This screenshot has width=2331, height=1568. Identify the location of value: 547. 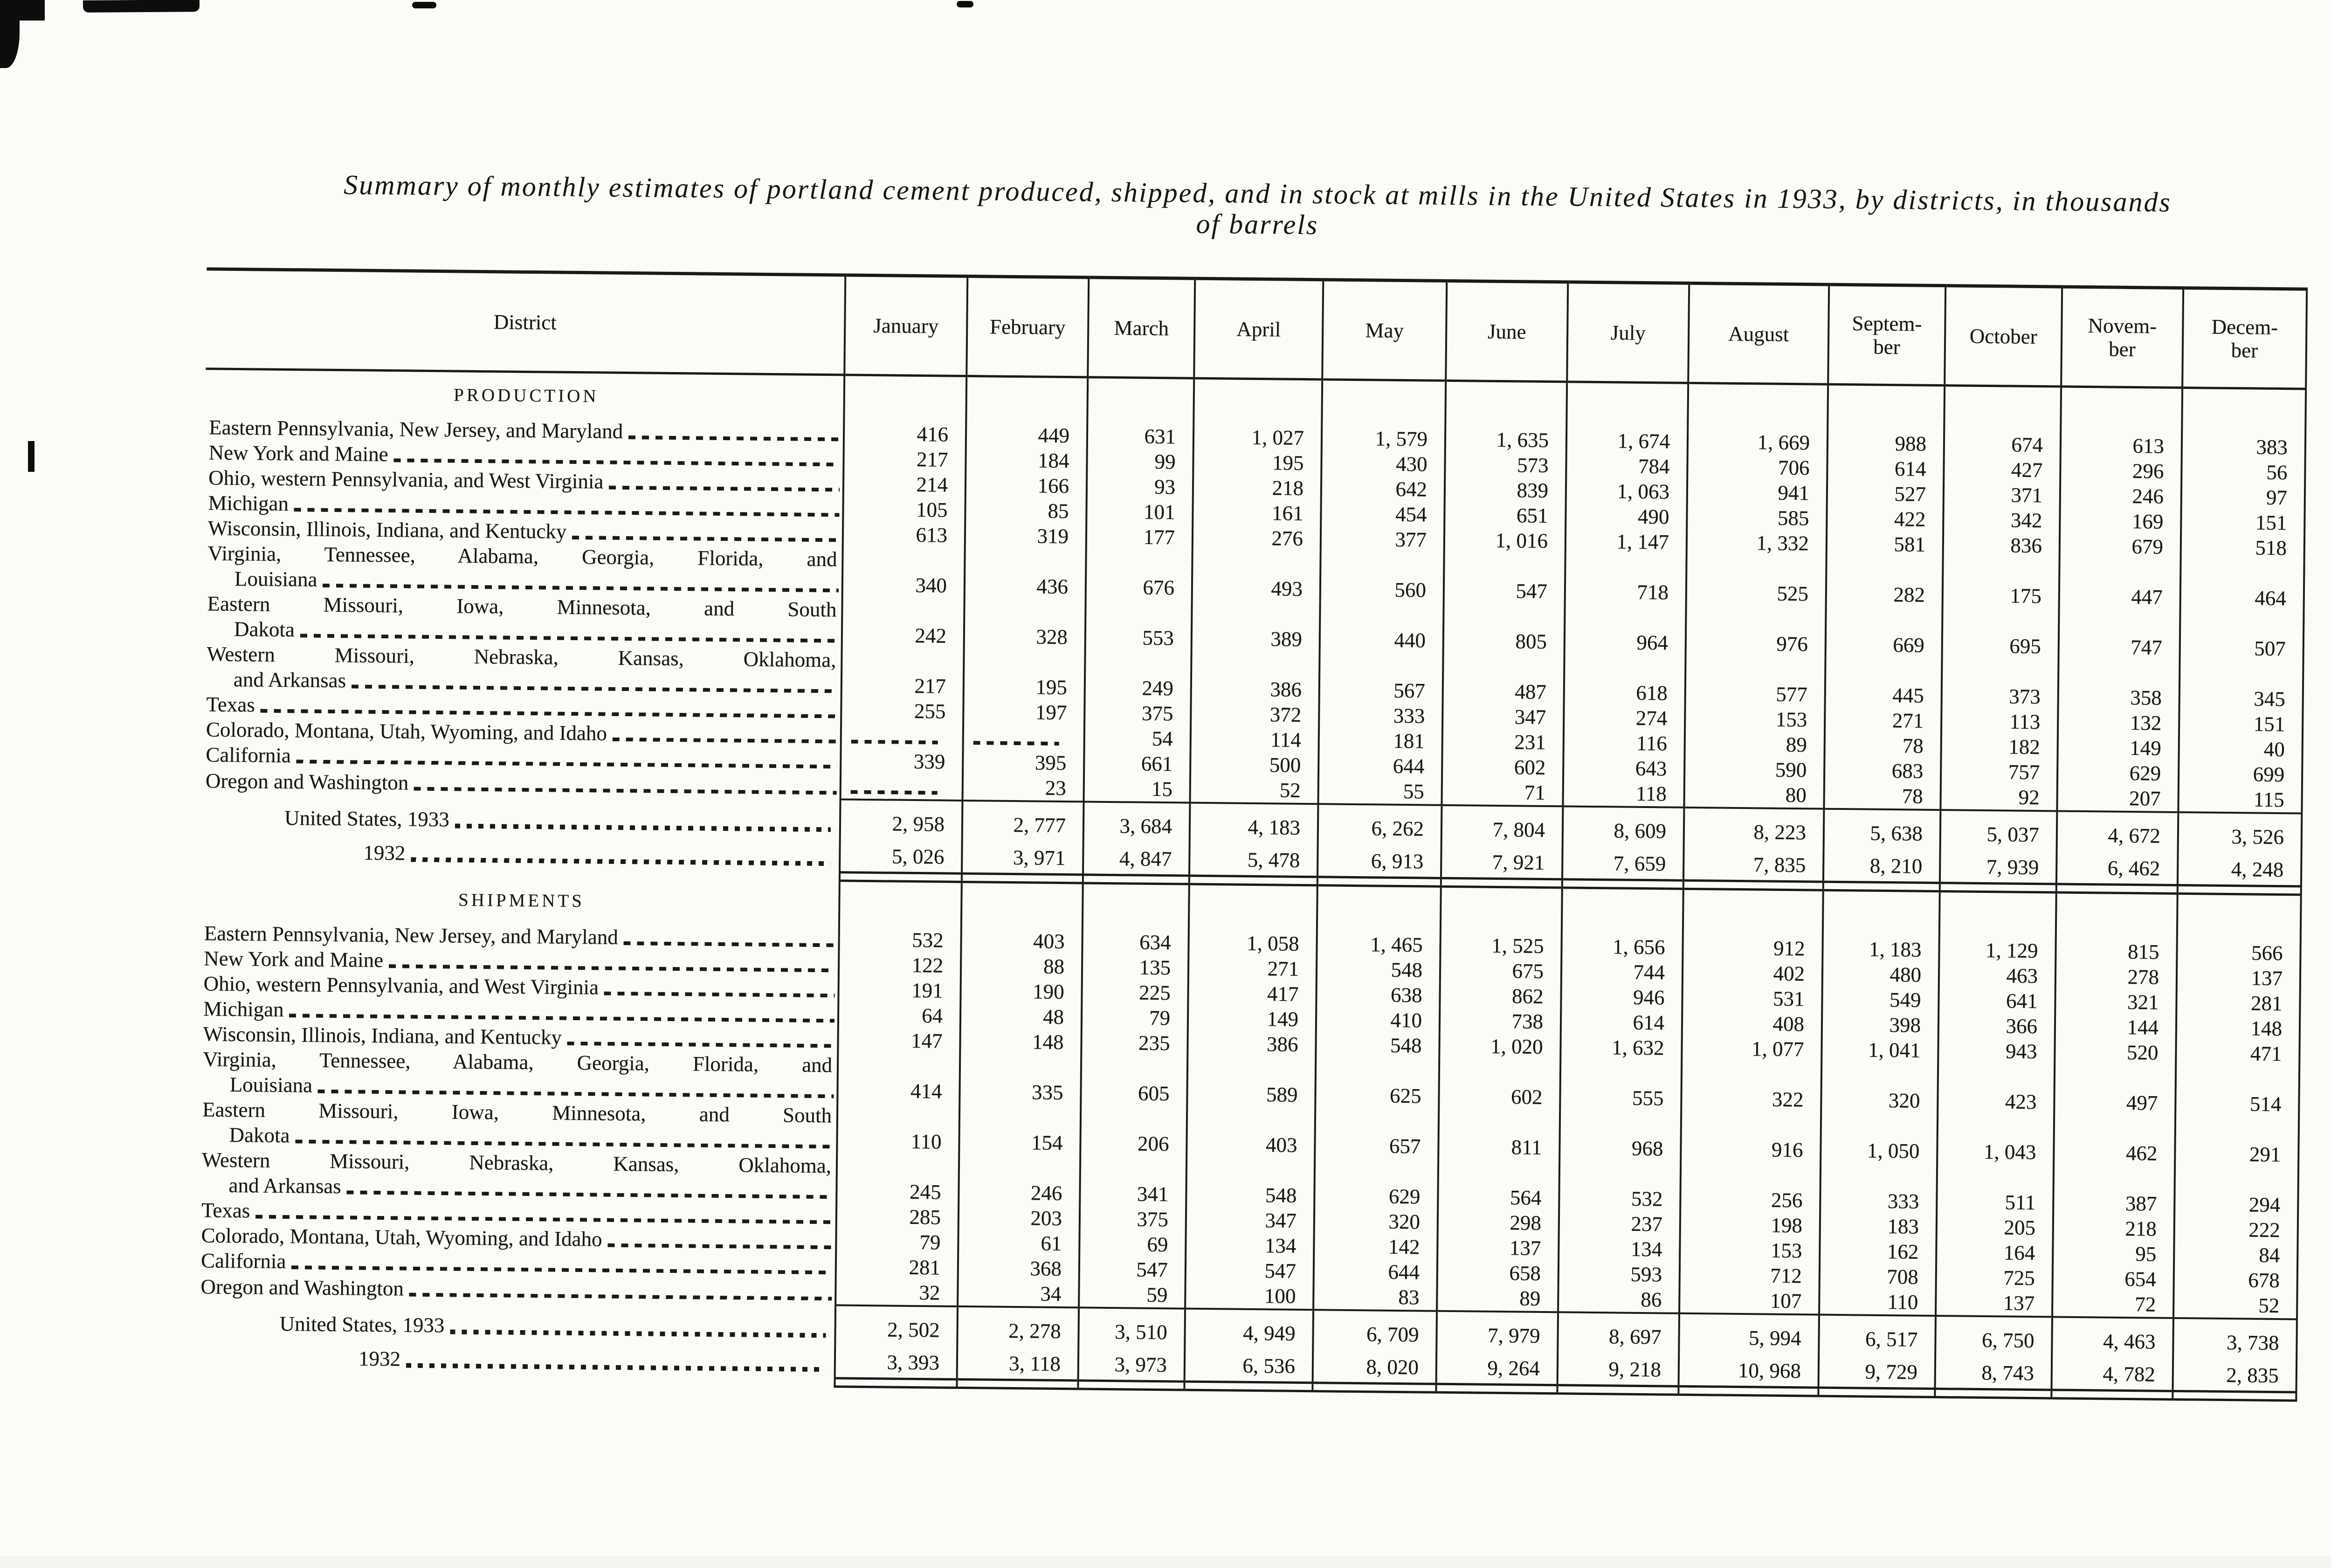
(1532, 591).